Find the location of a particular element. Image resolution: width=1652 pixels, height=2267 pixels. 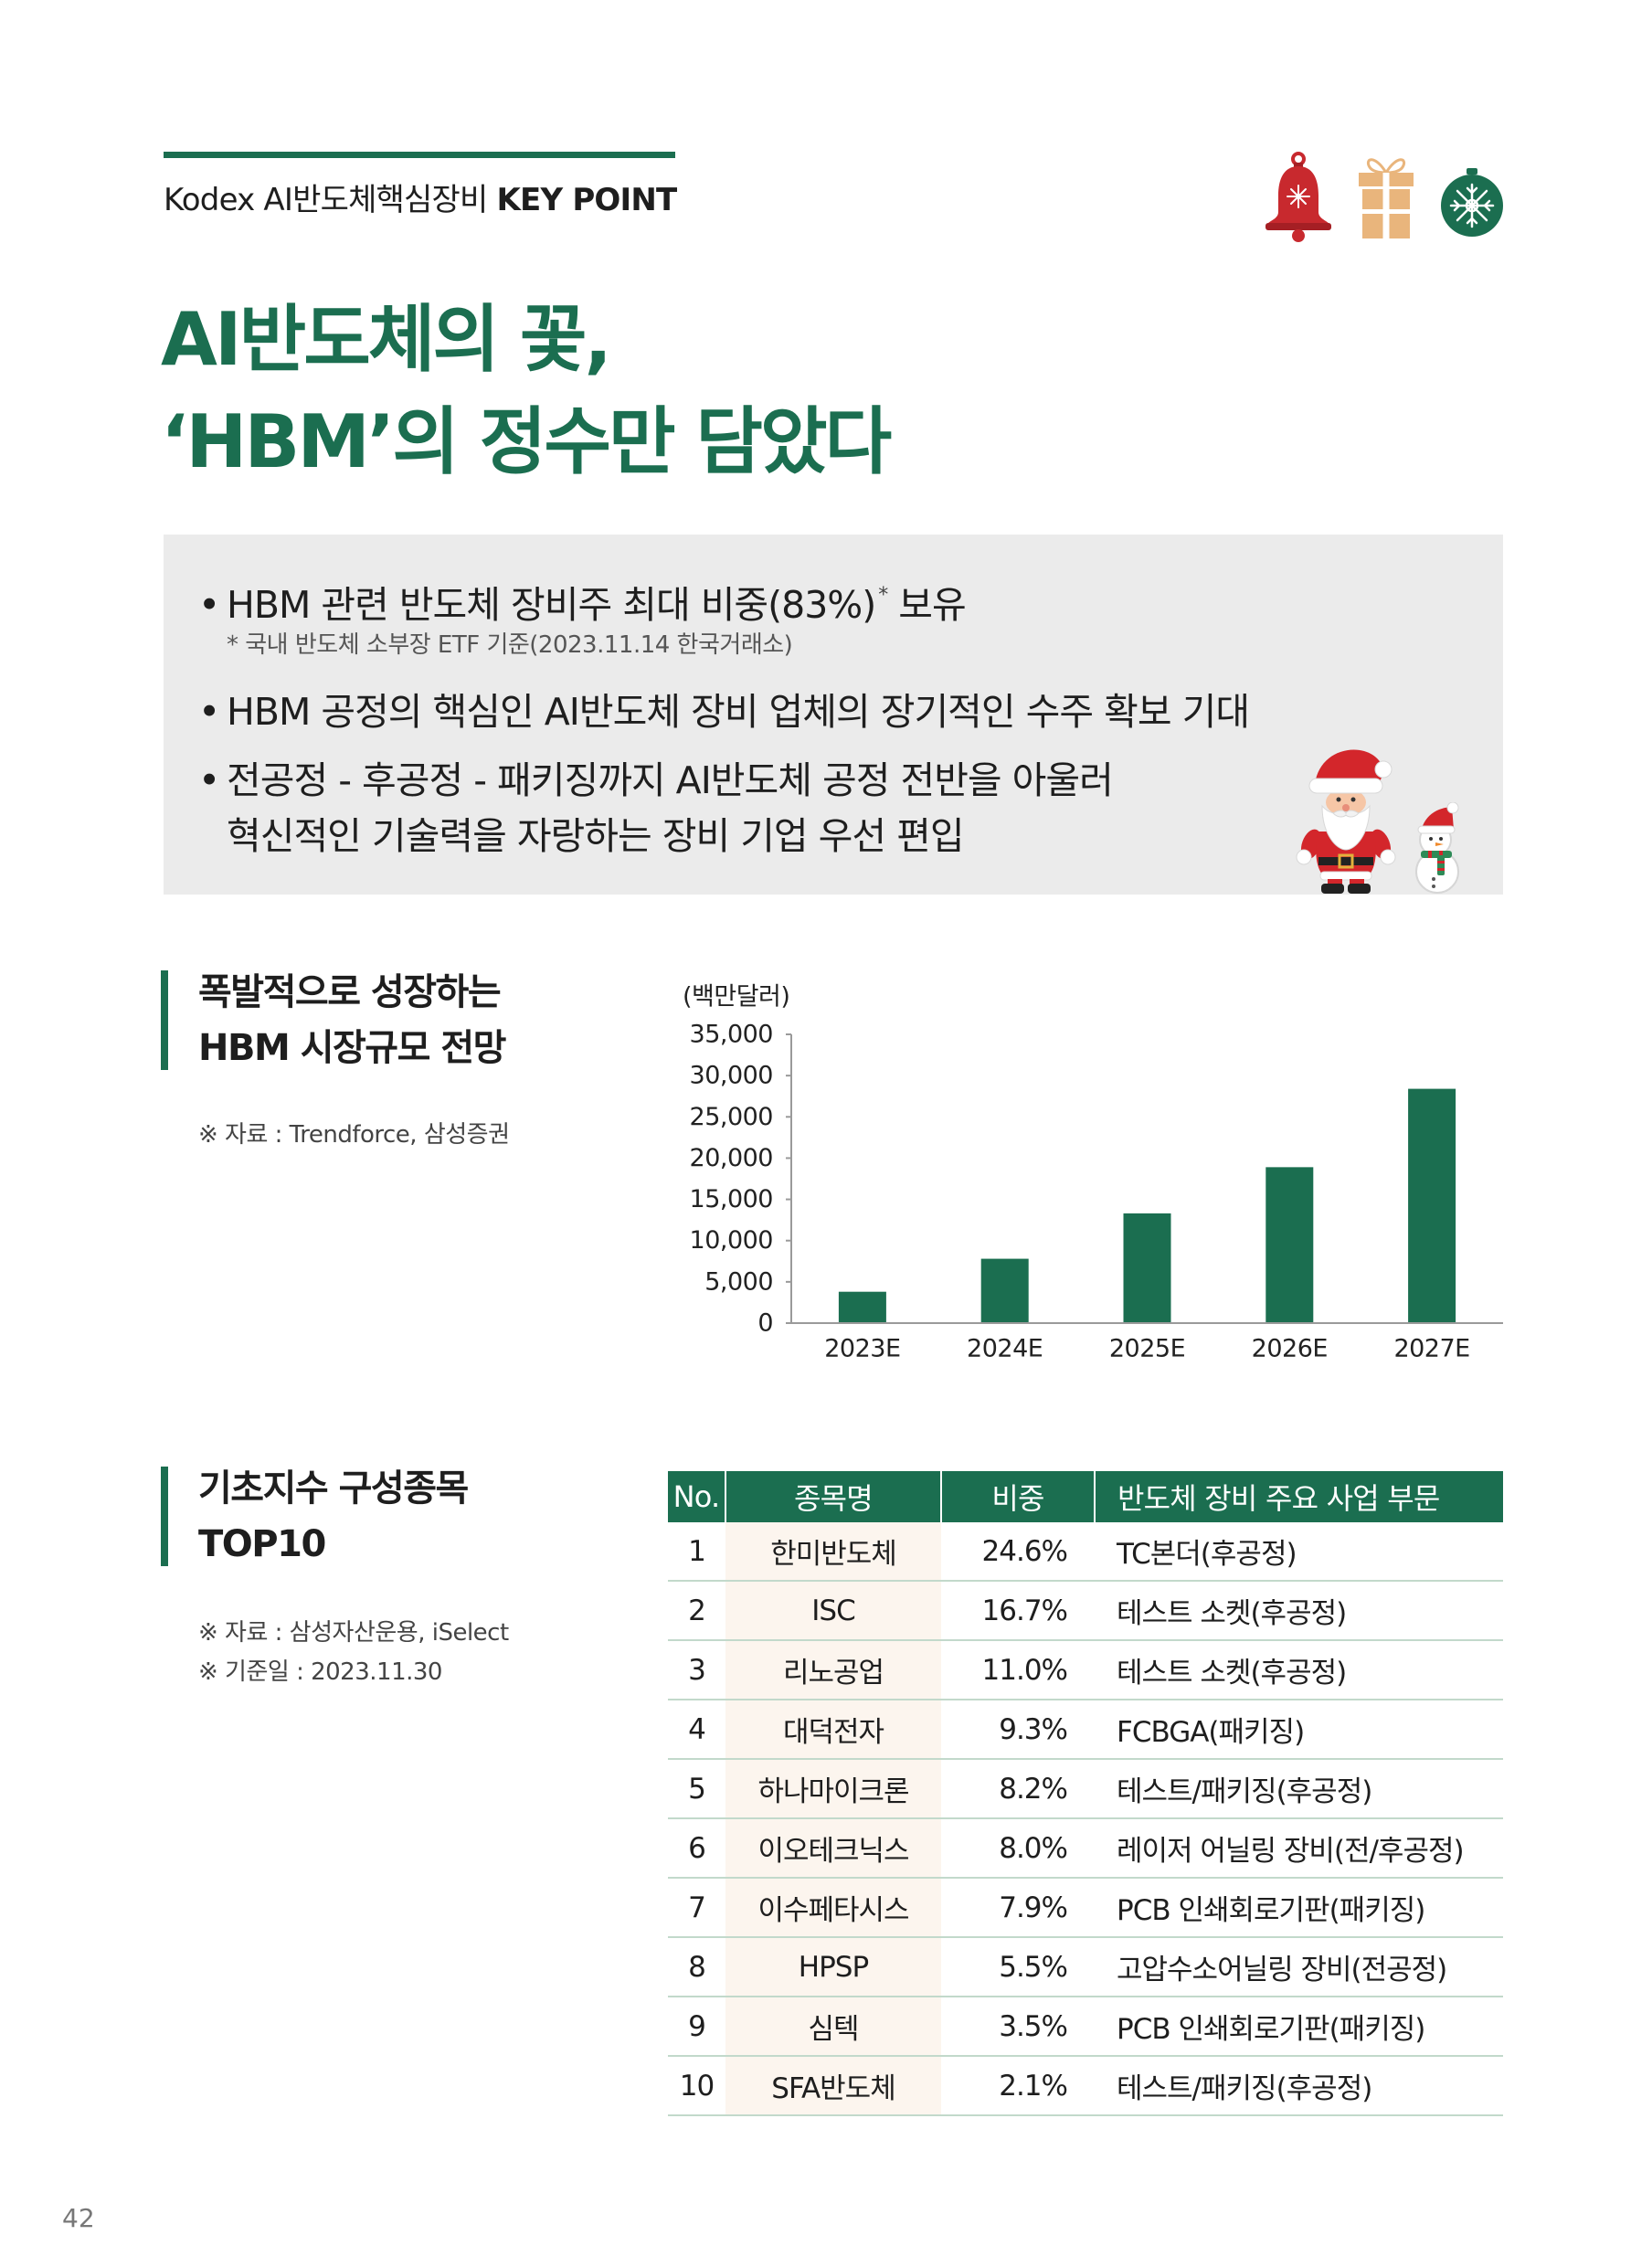

page-number: 42 is located at coordinates (78, 2218).